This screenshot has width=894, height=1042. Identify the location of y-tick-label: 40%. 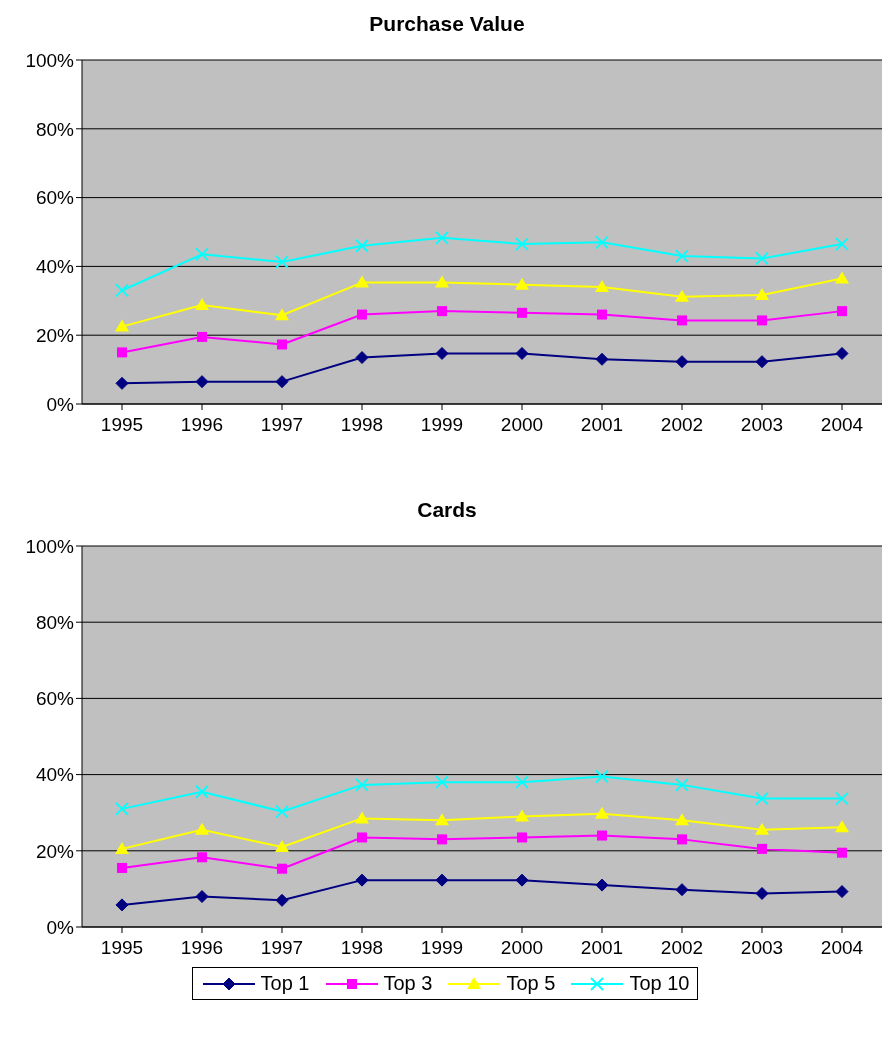
(55, 267).